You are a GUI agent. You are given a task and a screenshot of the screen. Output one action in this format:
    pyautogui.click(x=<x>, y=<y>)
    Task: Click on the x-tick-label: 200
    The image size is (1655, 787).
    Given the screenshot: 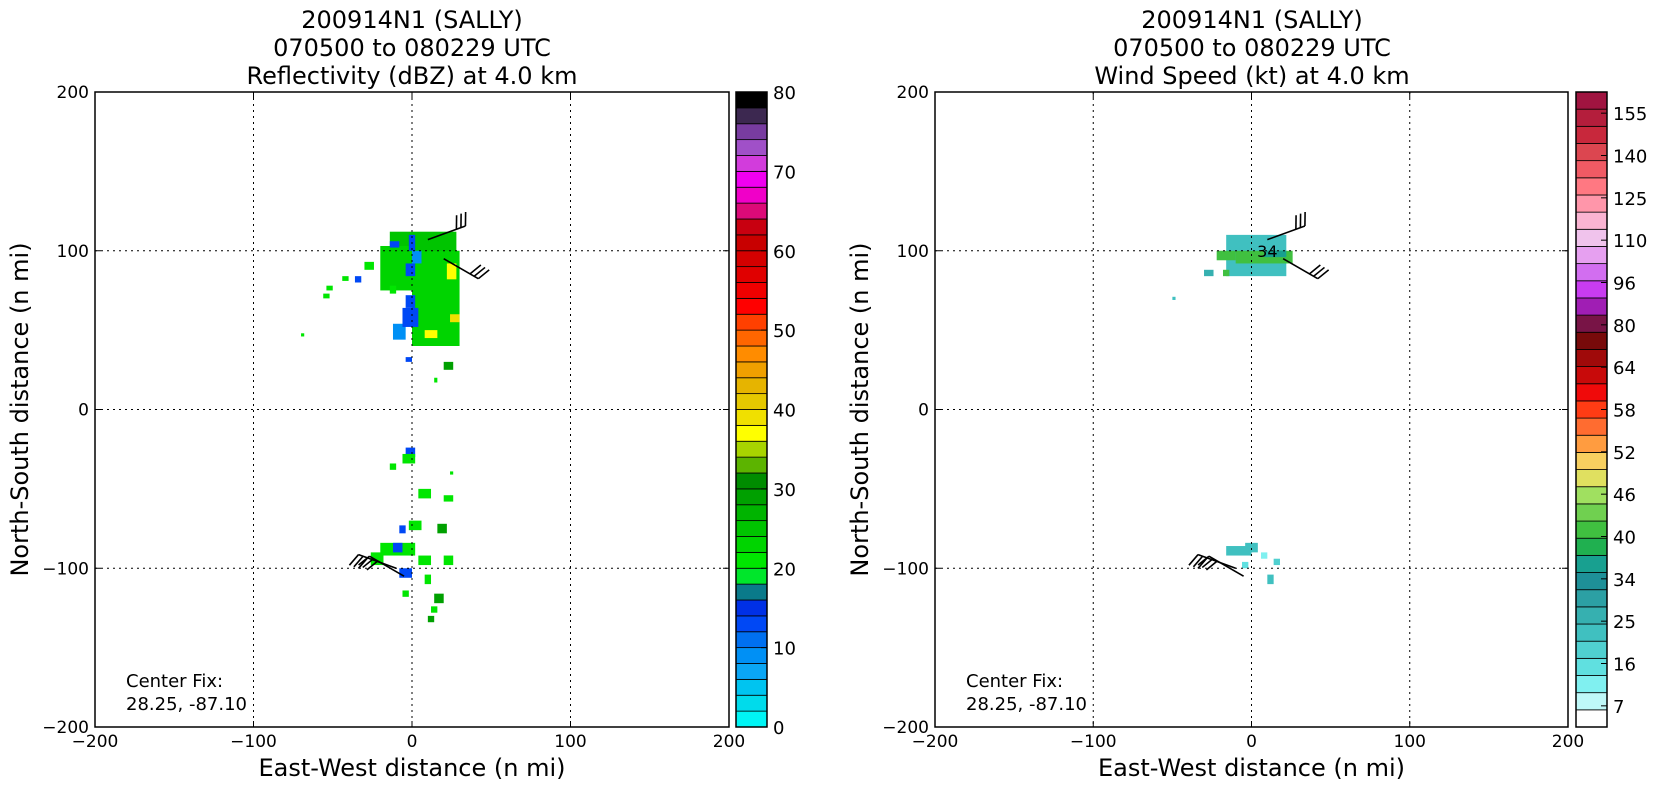 What is the action you would take?
    pyautogui.click(x=729, y=742)
    